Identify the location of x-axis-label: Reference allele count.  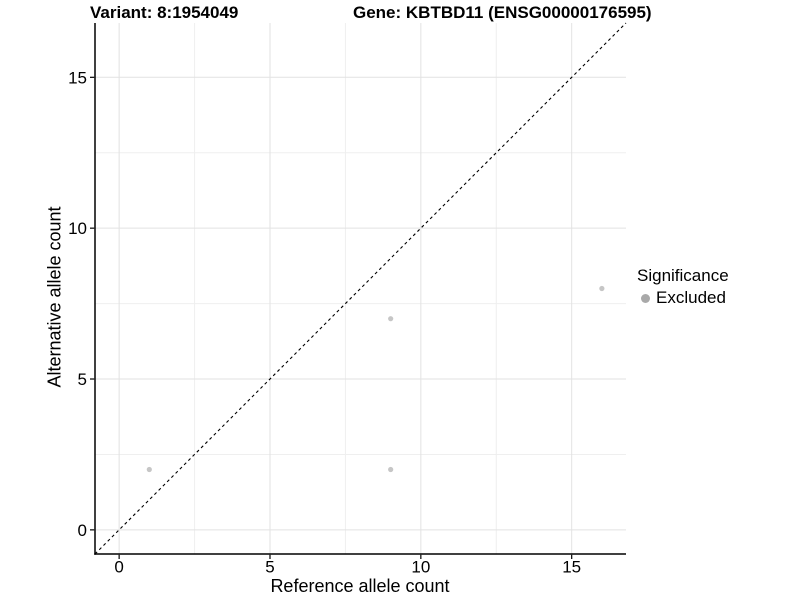
(360, 586).